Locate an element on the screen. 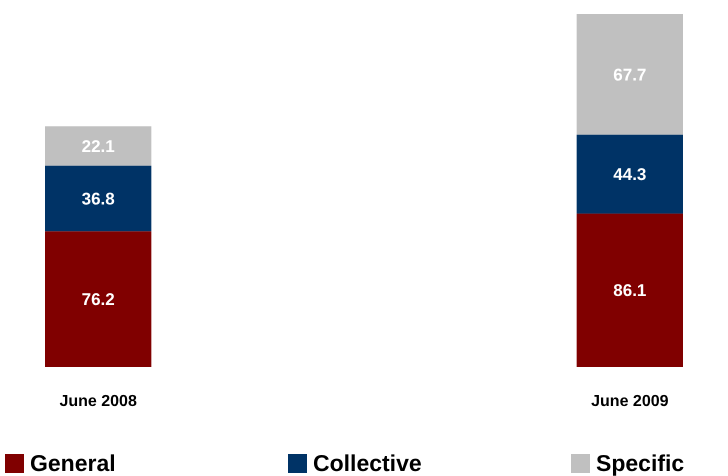  data-label: 36.8 is located at coordinates (98, 198).